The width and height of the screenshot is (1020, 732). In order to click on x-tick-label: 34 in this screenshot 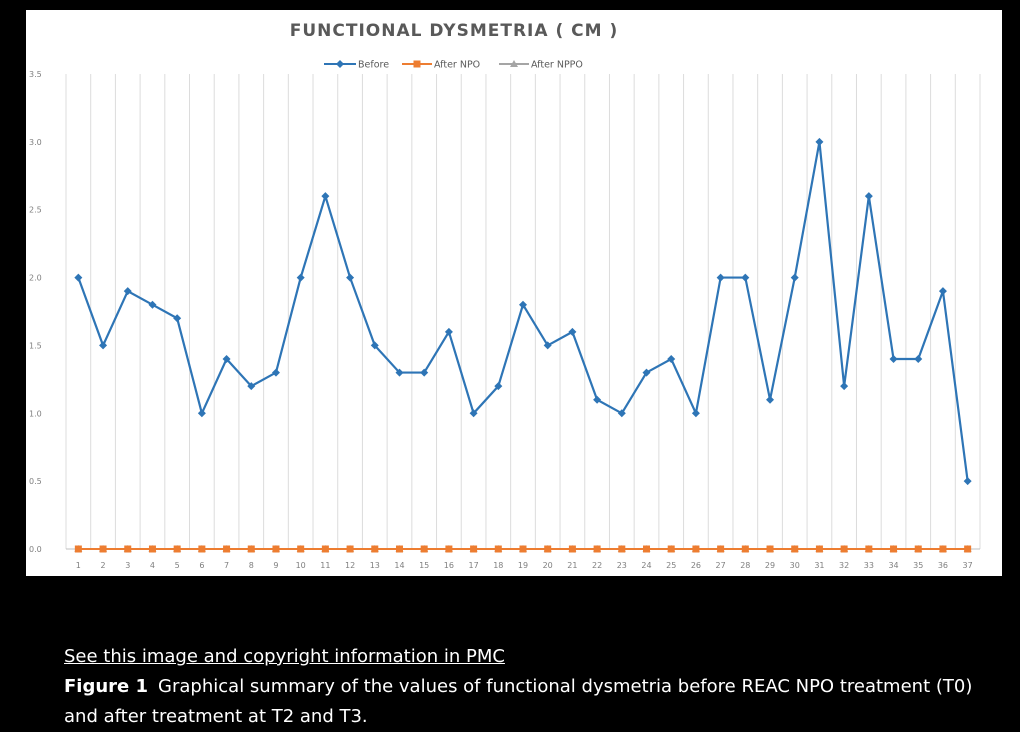, I will do `click(893, 565)`.